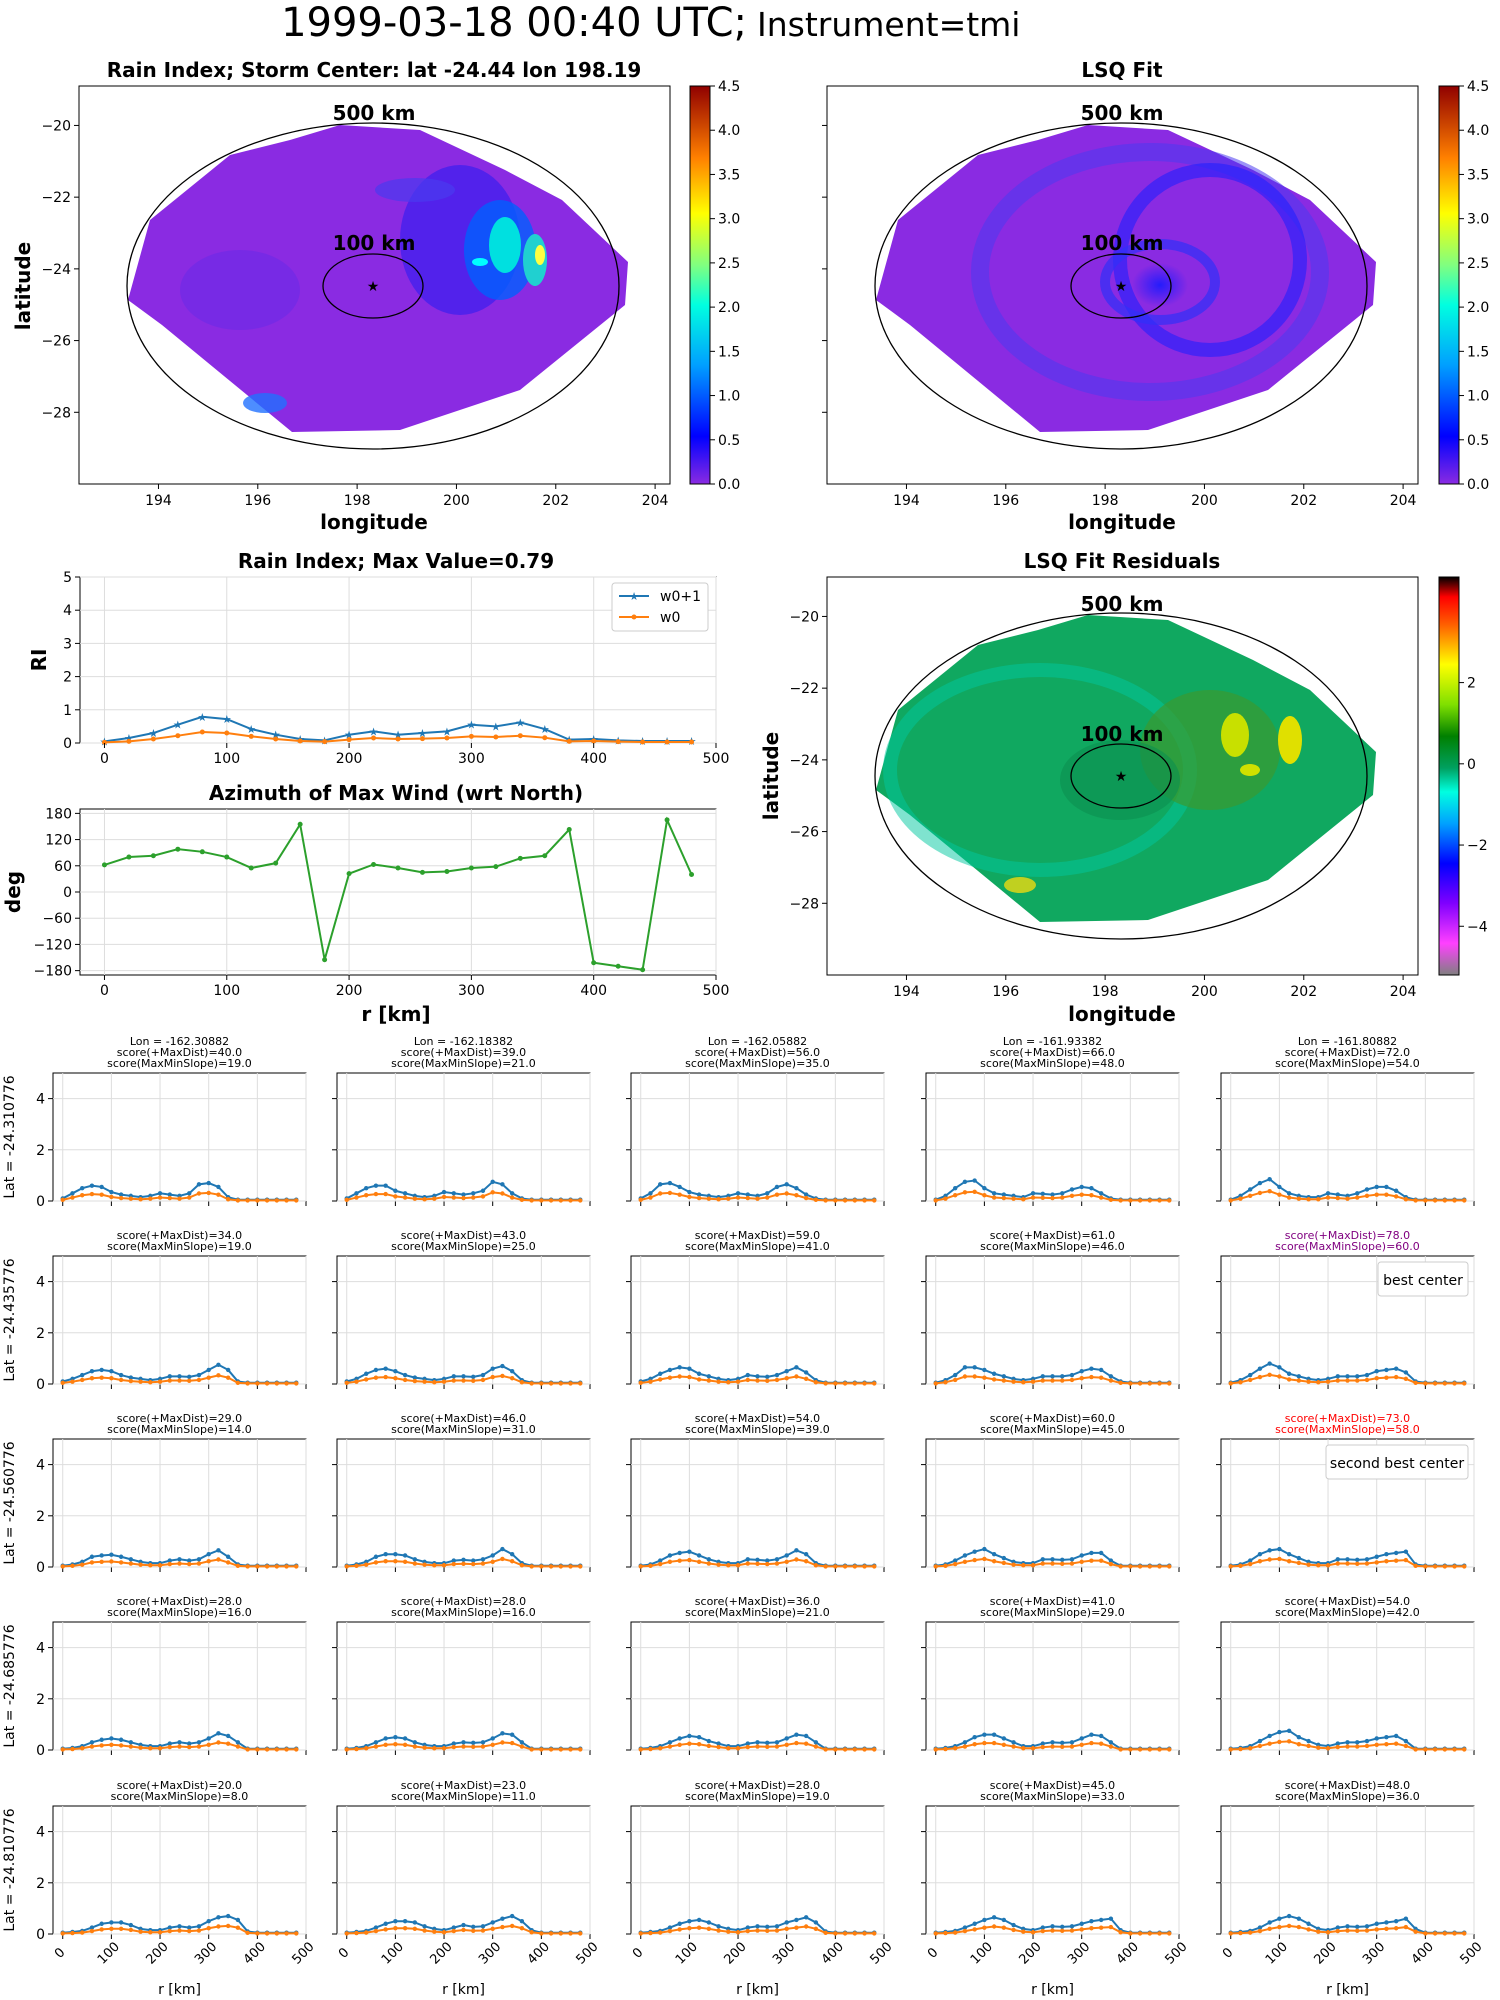 The width and height of the screenshot is (1500, 2000). What do you see at coordinates (514, 23) in the screenshot?
I see `figure-title-time: 1999-03-18 00:40 UTC;` at bounding box center [514, 23].